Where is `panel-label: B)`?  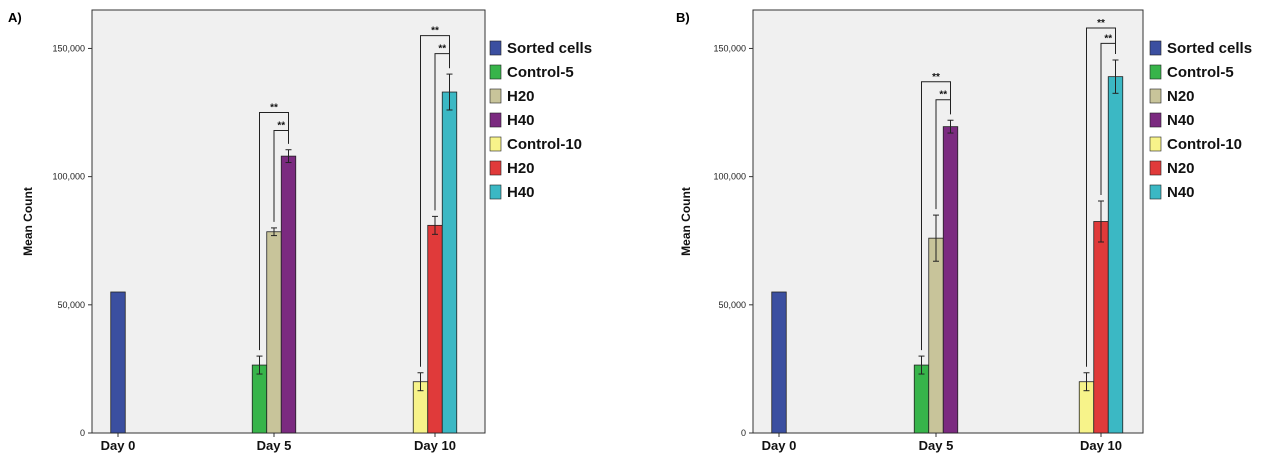
panel-label: B) is located at coordinates (683, 17).